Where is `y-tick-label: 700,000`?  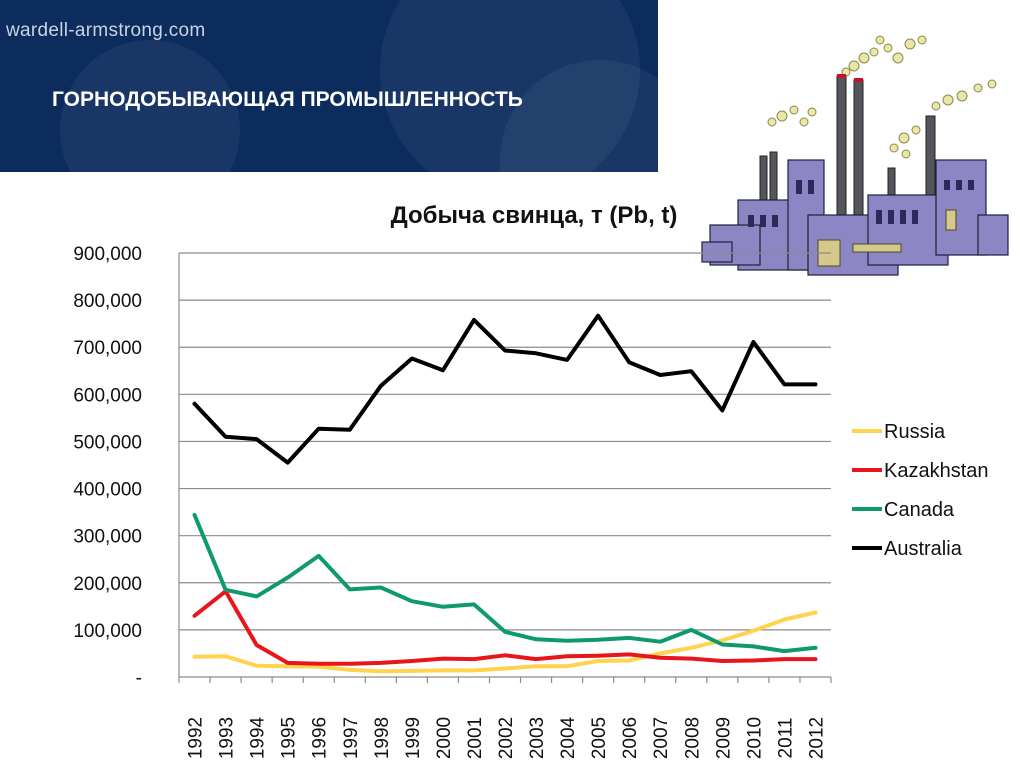 y-tick-label: 700,000 is located at coordinates (107, 348).